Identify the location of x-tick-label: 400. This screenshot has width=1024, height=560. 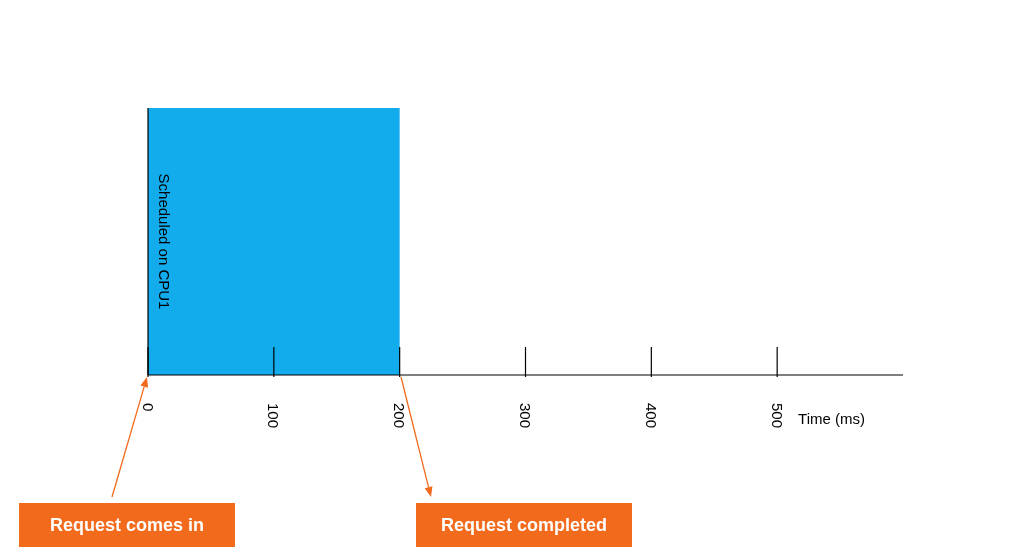
(651, 416).